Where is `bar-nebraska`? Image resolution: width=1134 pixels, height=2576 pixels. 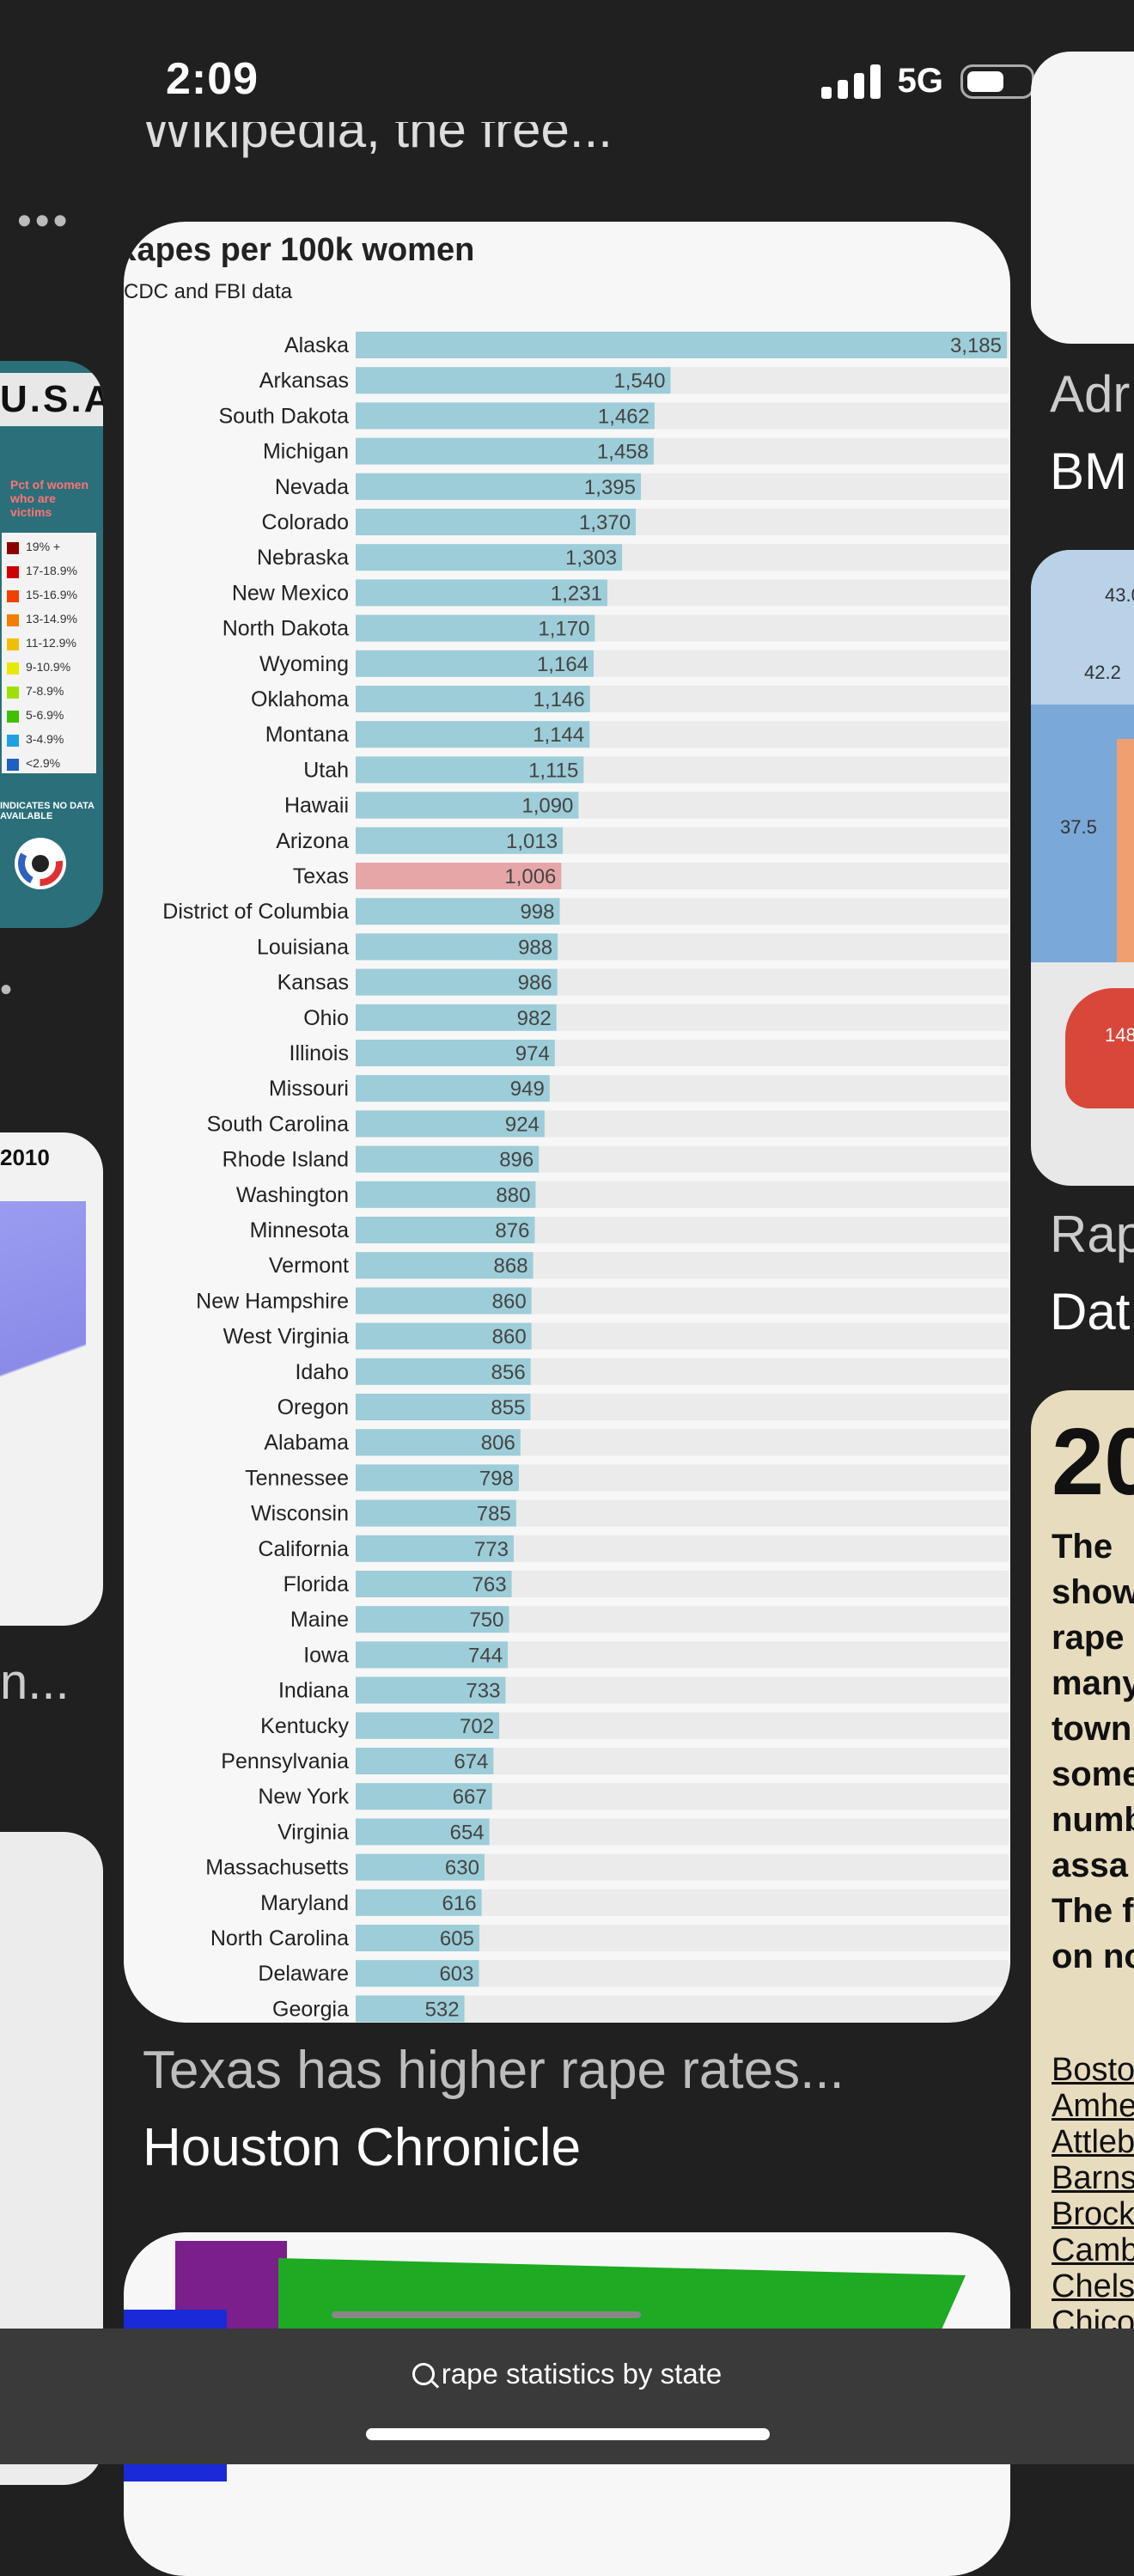 bar-nebraska is located at coordinates (490, 557).